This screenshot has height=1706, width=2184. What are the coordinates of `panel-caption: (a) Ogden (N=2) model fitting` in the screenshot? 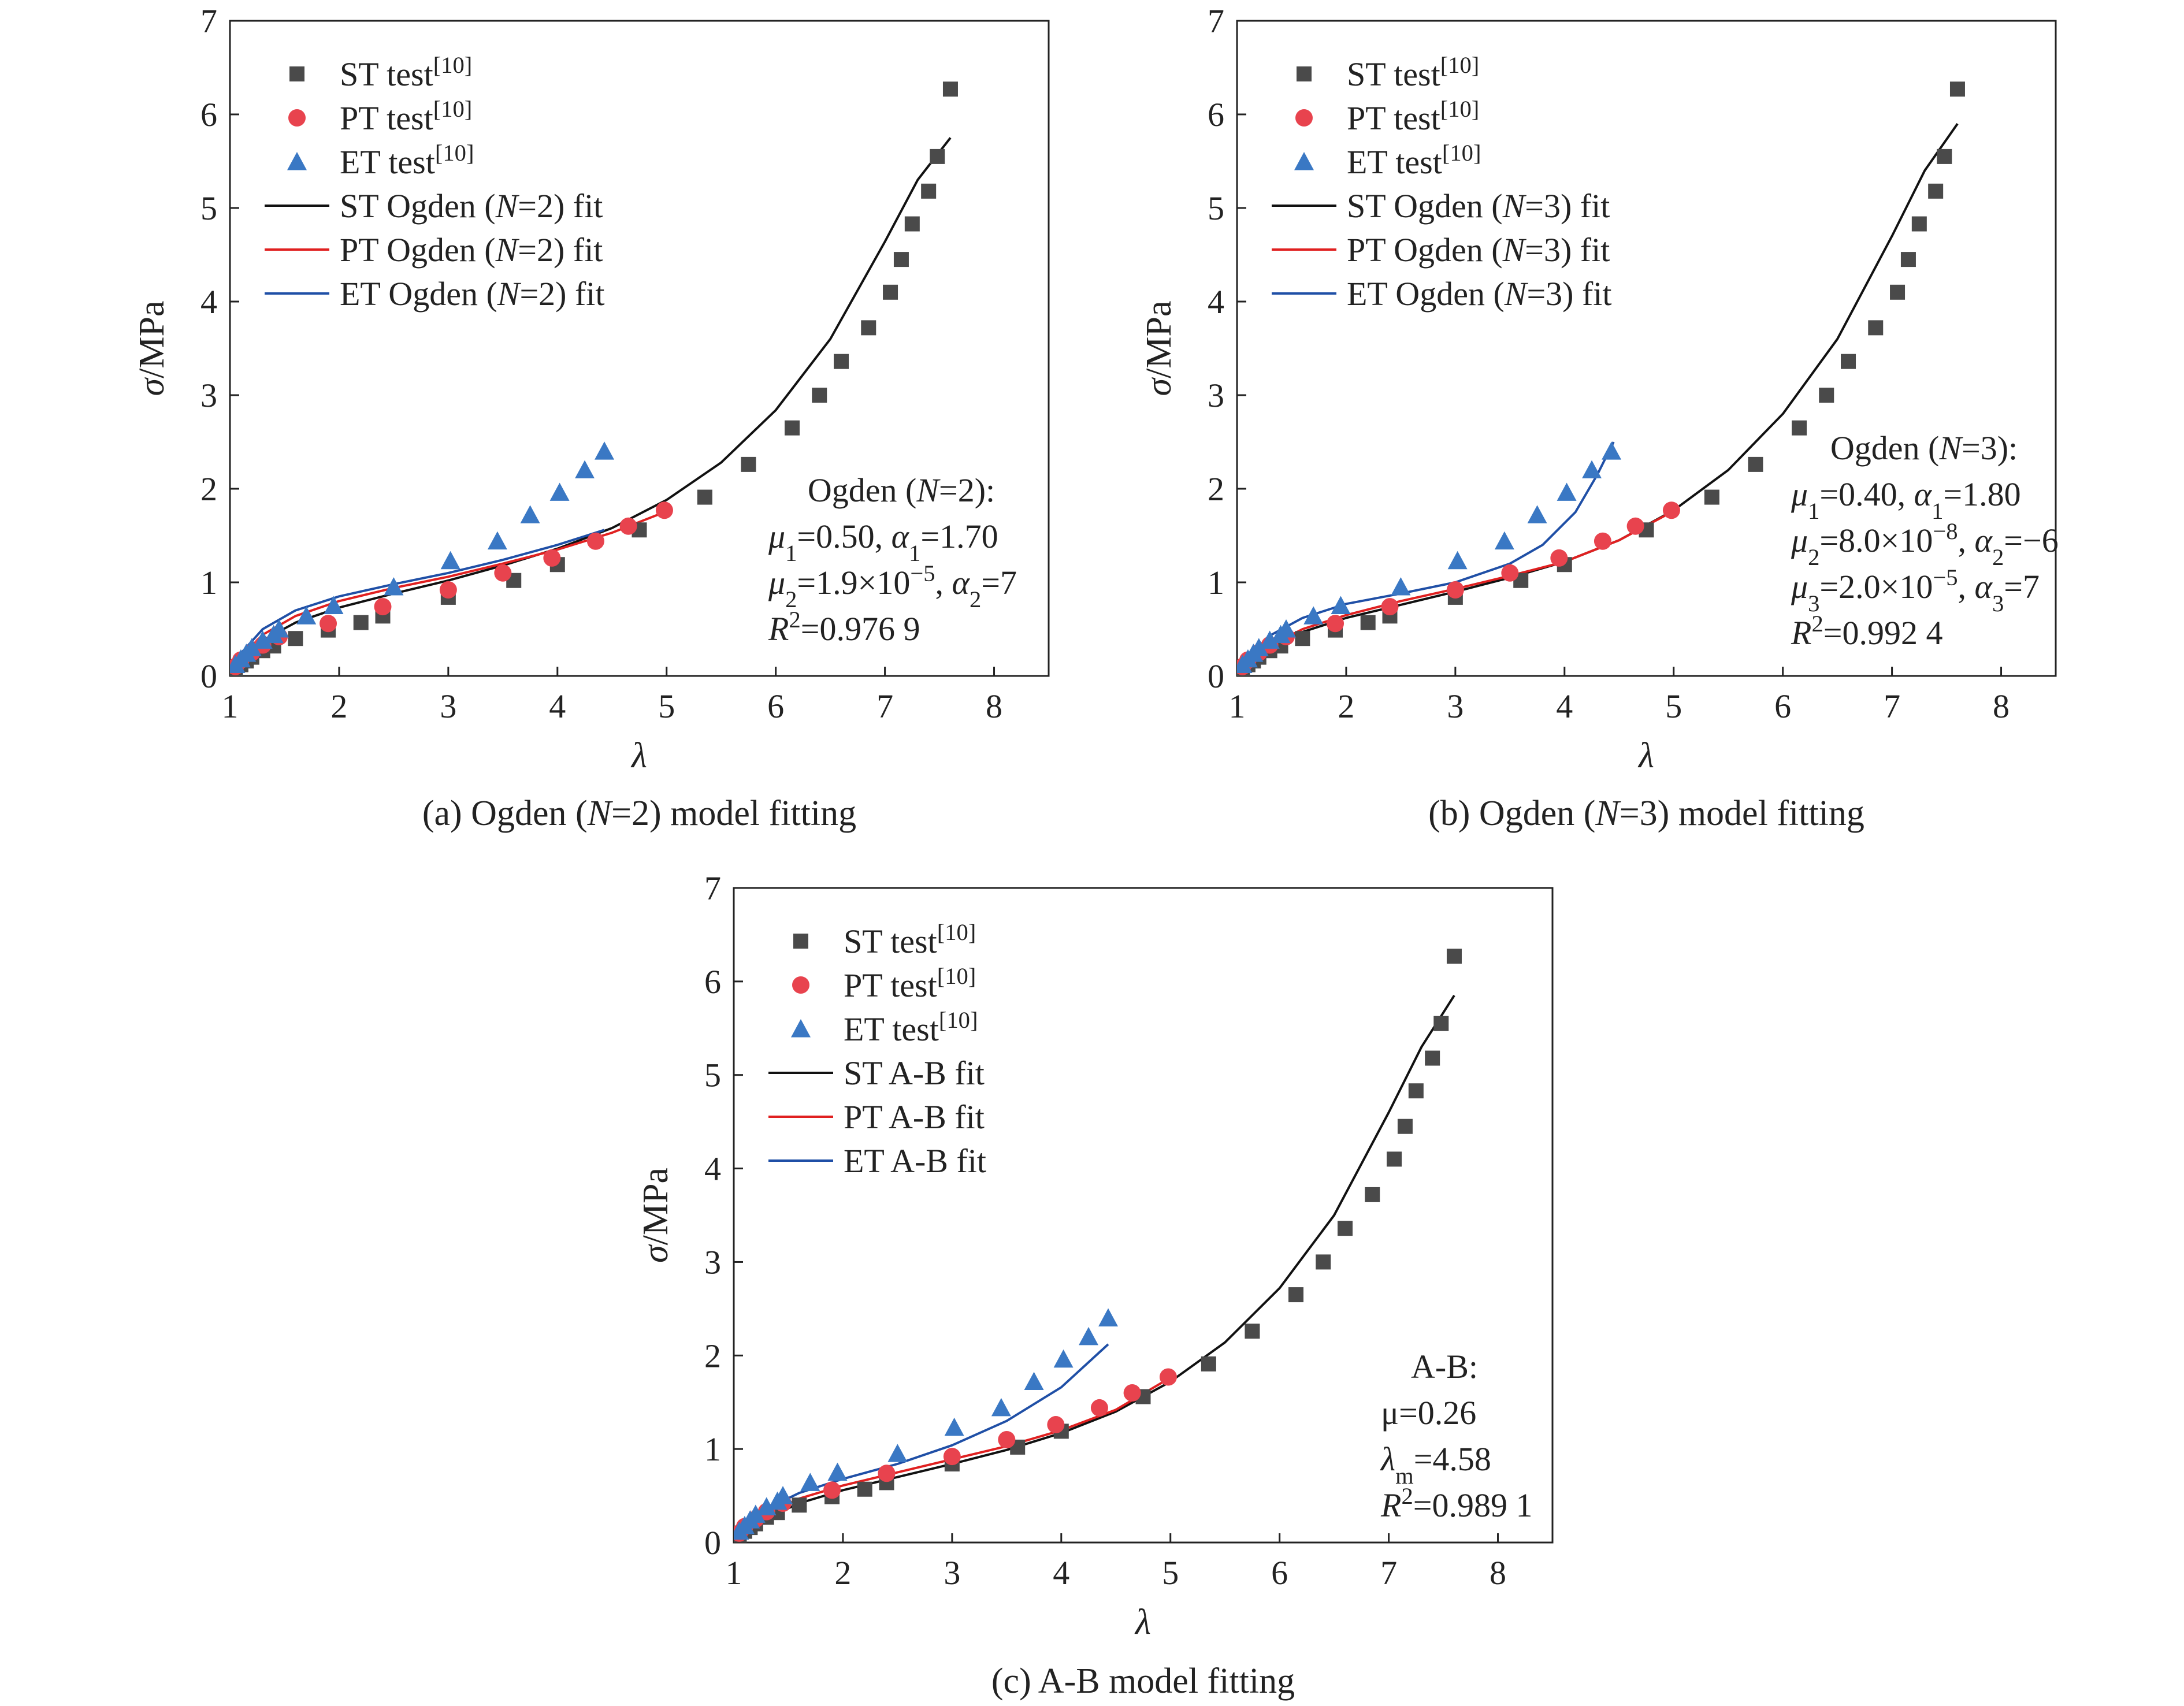 It's located at (639, 814).